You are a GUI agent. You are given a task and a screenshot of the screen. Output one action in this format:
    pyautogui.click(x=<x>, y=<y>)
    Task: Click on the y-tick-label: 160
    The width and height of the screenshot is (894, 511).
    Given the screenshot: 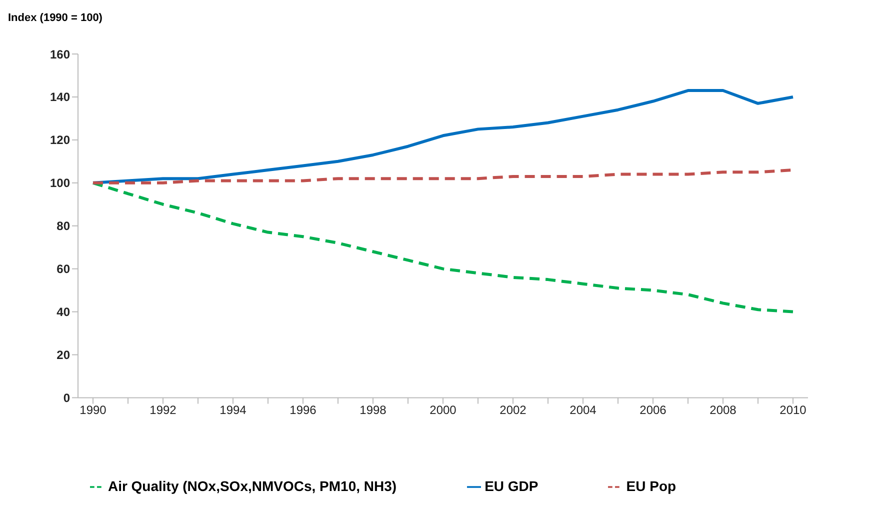 What is the action you would take?
    pyautogui.click(x=60, y=54)
    